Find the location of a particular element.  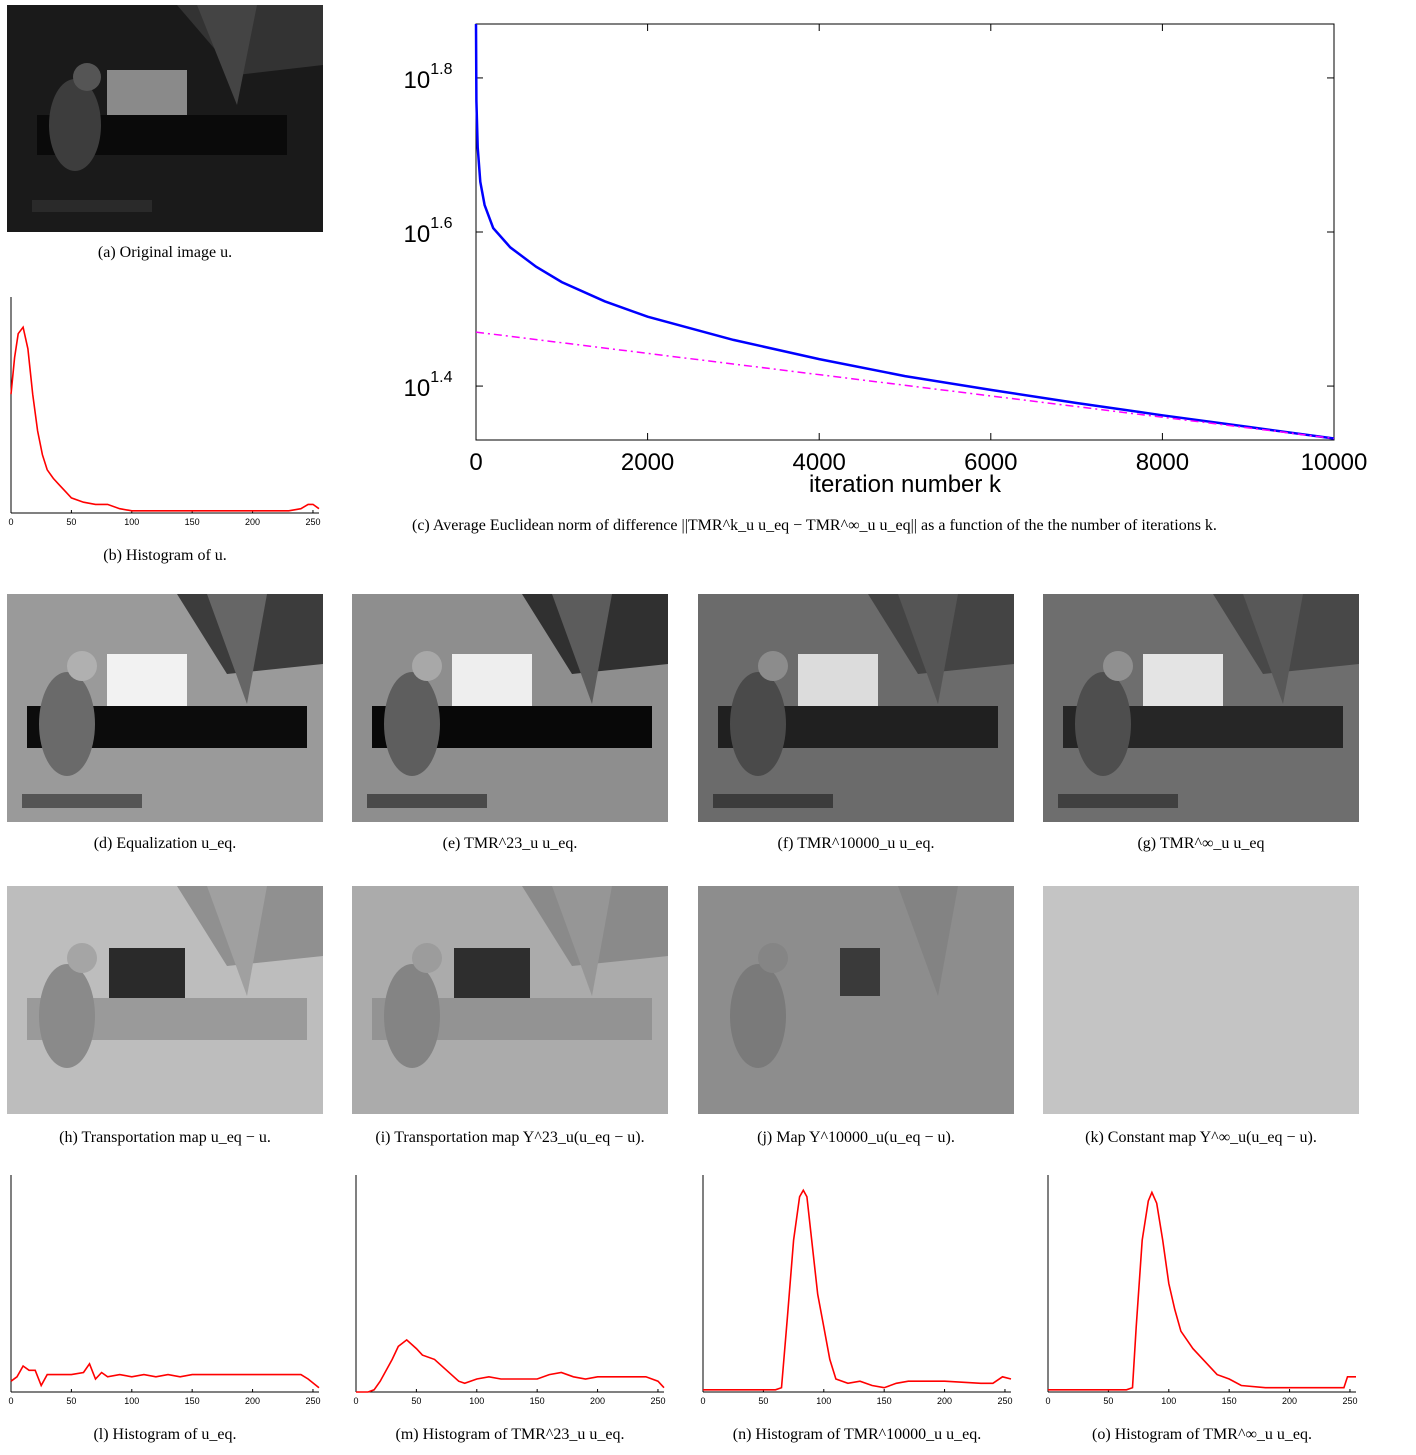

caption-k: (k) Constant map Y^∞_u(u_eq − u). is located at coordinates (1201, 1137).